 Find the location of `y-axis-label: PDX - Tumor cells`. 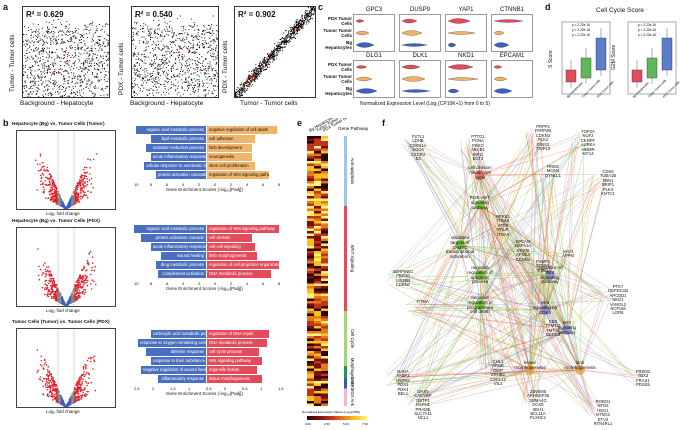

y-axis-label: PDX - Tumor cells is located at coordinates (121, 68).